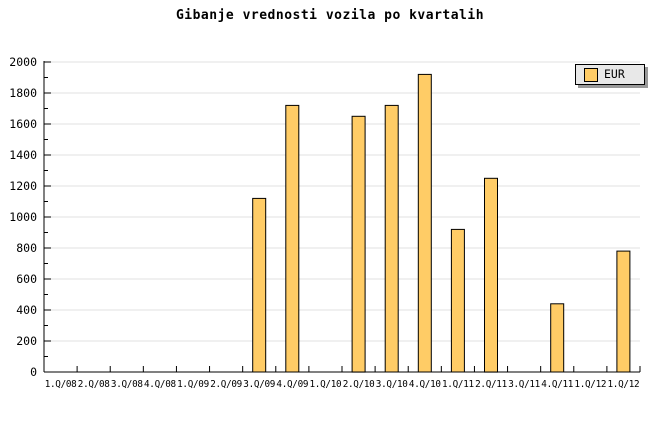 This screenshot has height=440, width=660. I want to click on bar-4.Q/09, so click(292, 238).